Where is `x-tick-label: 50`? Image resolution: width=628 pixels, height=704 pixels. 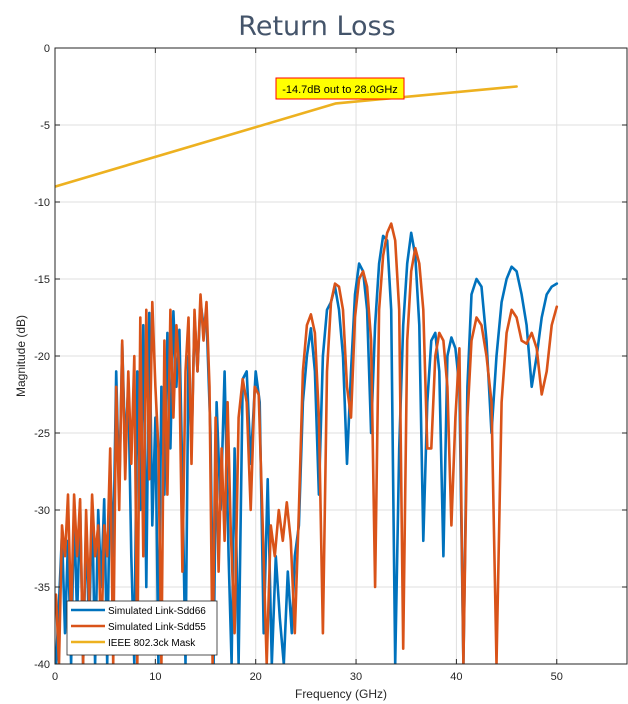
x-tick-label: 50 is located at coordinates (557, 677).